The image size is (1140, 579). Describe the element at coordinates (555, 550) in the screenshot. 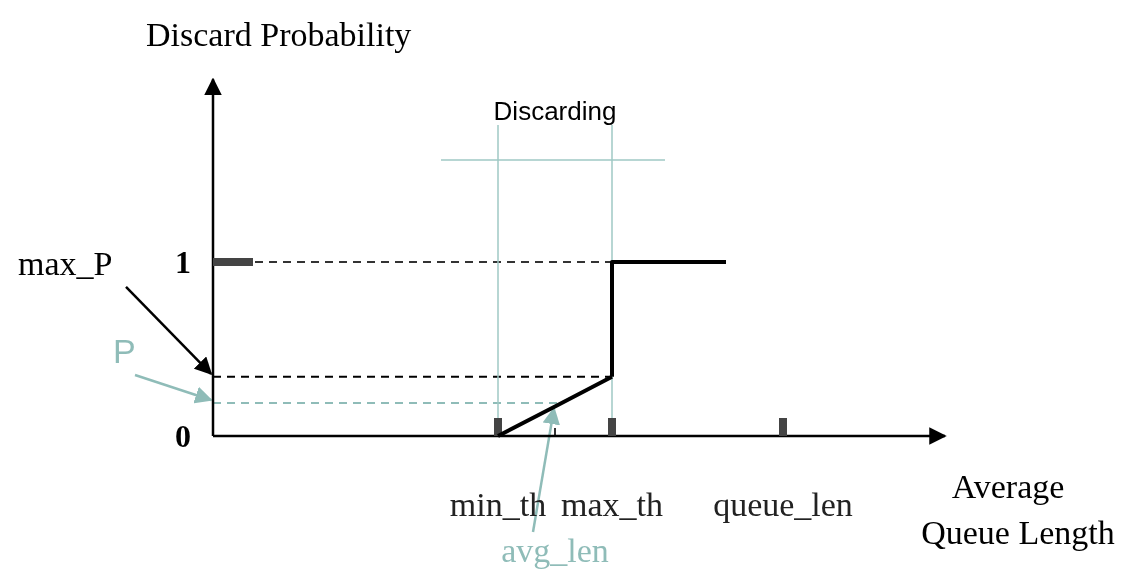

I see `annotation: avg_len` at that location.